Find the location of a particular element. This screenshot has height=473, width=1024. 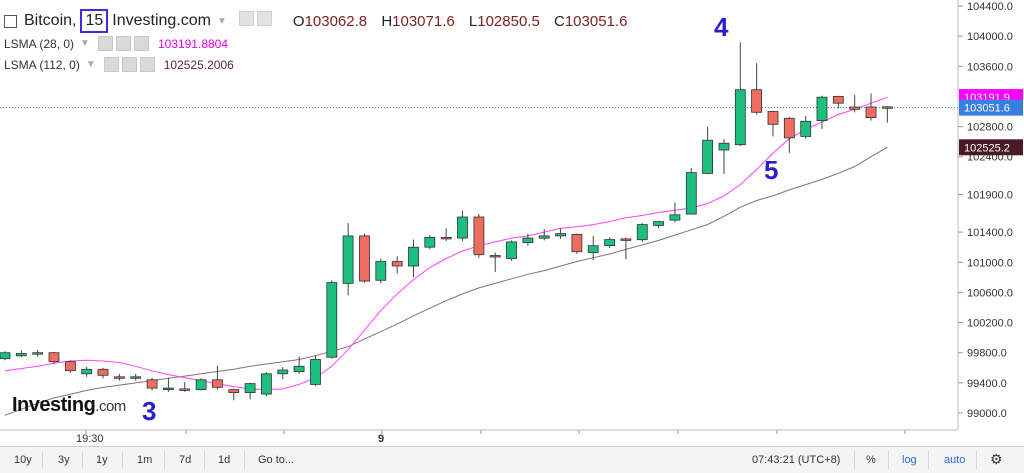

low-label: L is located at coordinates (473, 21).